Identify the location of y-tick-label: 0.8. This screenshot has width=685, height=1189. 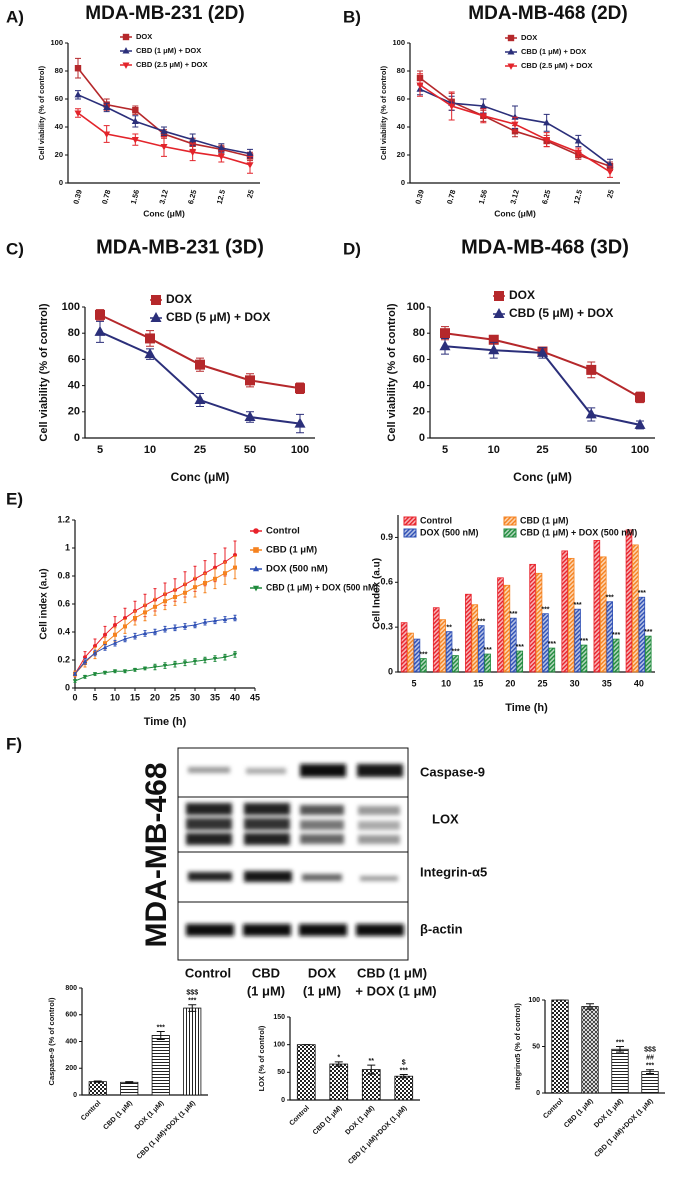
(63, 575).